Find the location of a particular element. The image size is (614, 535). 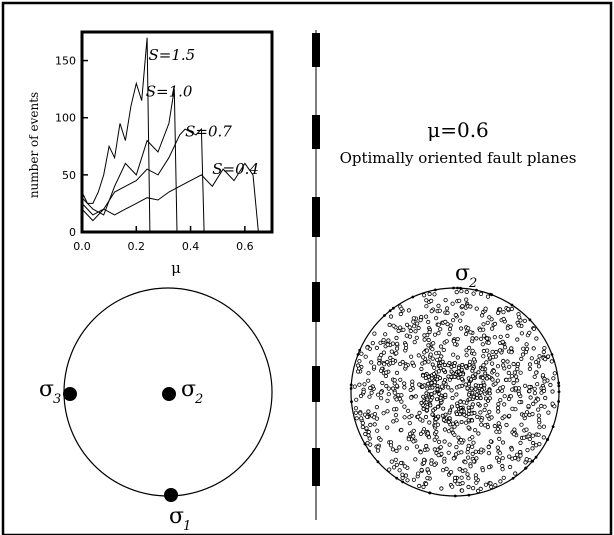

sigma2-subscript: 2 is located at coordinates (198, 399).